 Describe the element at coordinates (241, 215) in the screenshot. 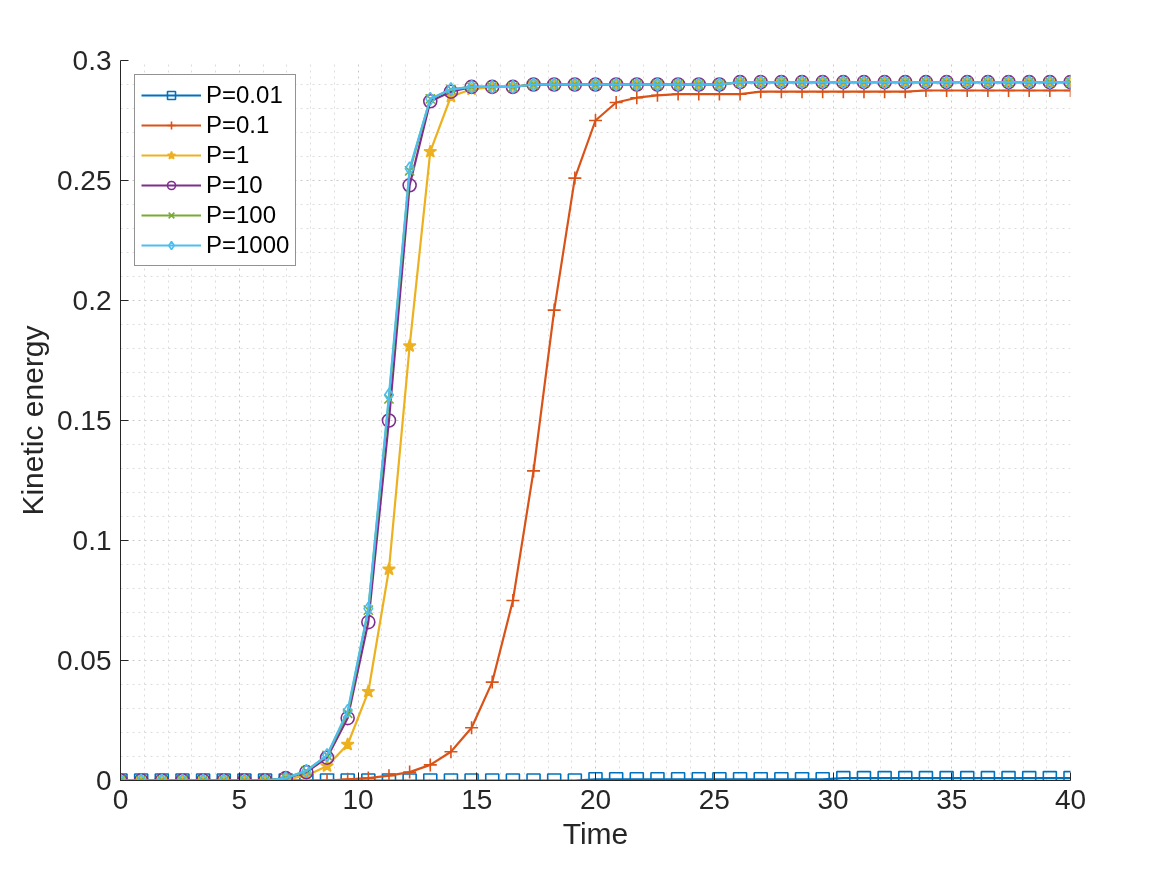

I see `legend-label: P=100` at that location.